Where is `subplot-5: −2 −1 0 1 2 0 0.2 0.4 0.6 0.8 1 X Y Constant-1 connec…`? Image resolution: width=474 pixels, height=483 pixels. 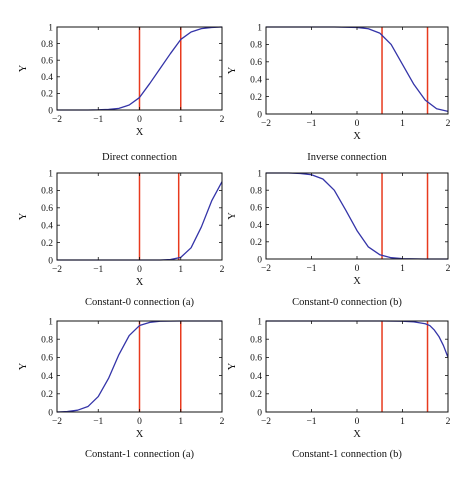
subplot-5: −2 −1 0 1 2 0 0.2 0.4 0.6 0.8 1 X Y Constant-1 connec… is located at coordinates (121, 388).